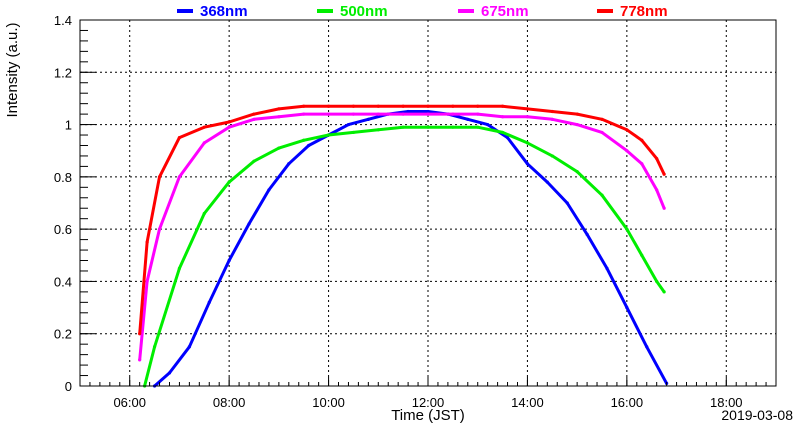 The height and width of the screenshot is (434, 800). What do you see at coordinates (68, 386) in the screenshot?
I see `y-tick-label: 0` at bounding box center [68, 386].